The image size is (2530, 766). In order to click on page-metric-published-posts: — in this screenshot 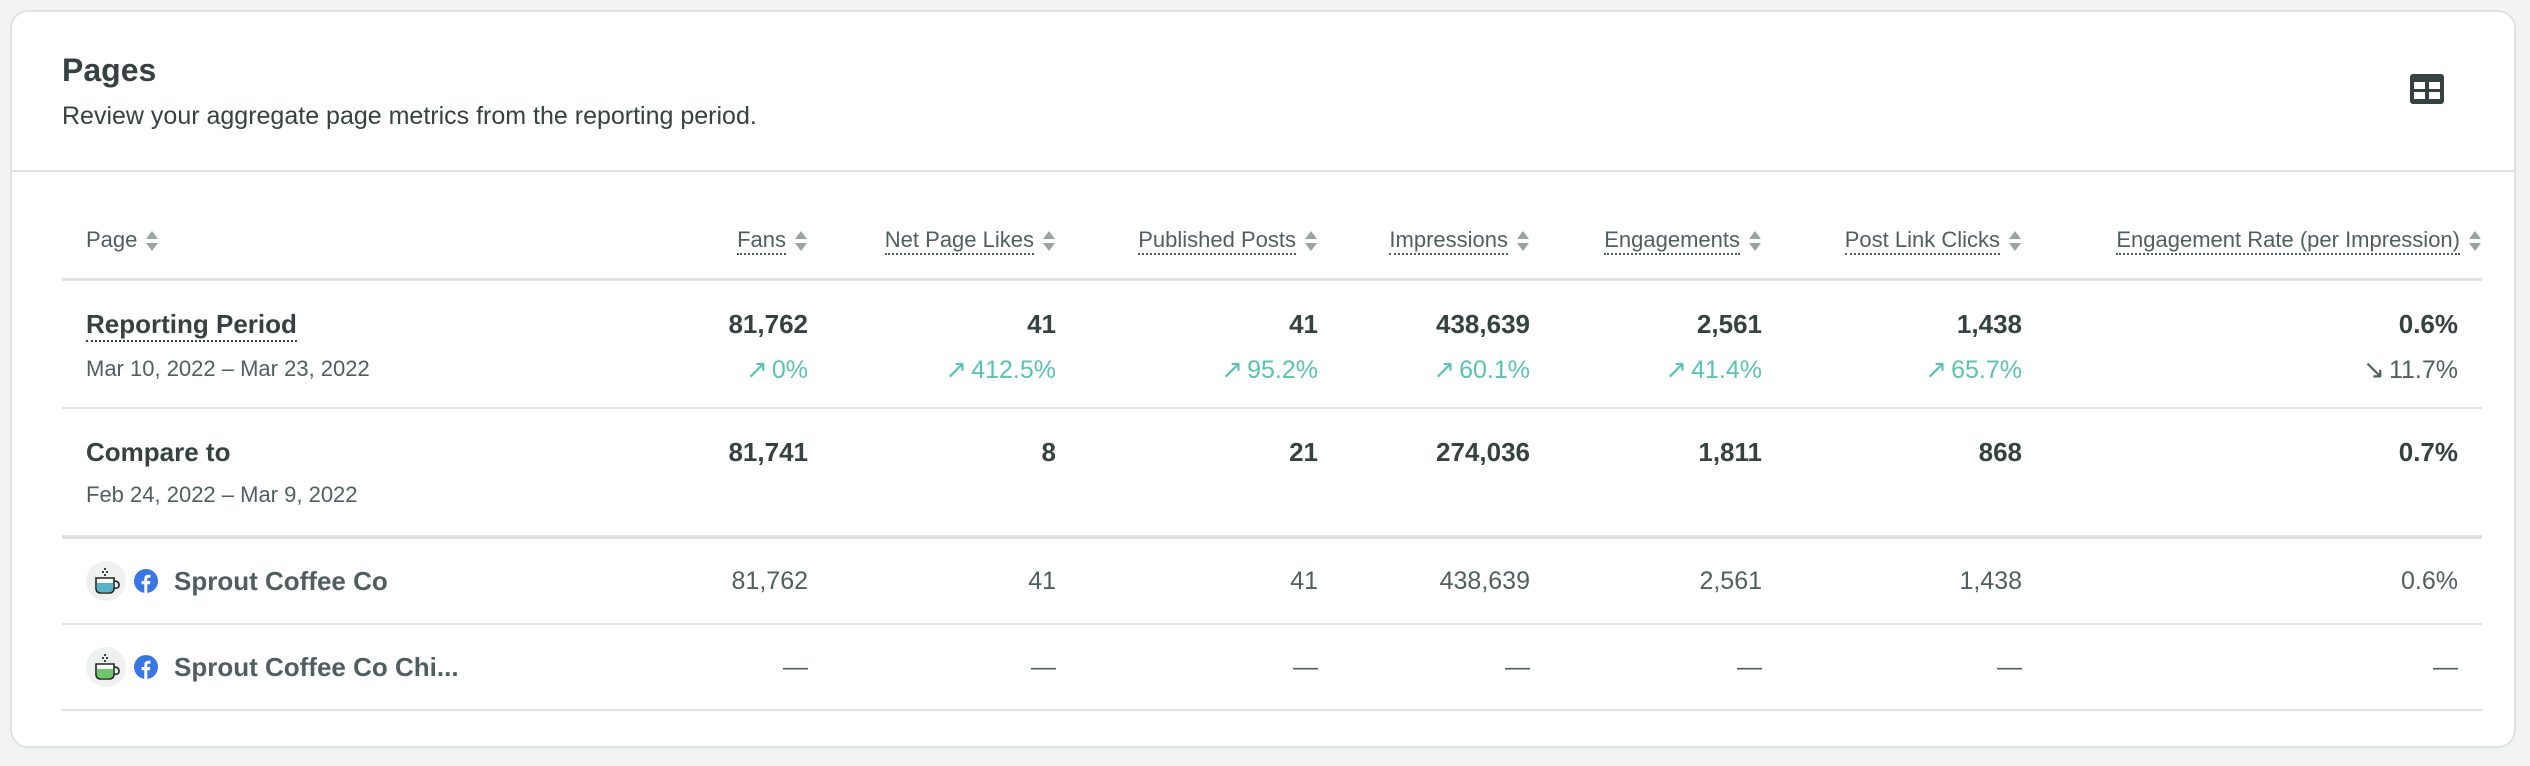, I will do `click(1187, 667)`.